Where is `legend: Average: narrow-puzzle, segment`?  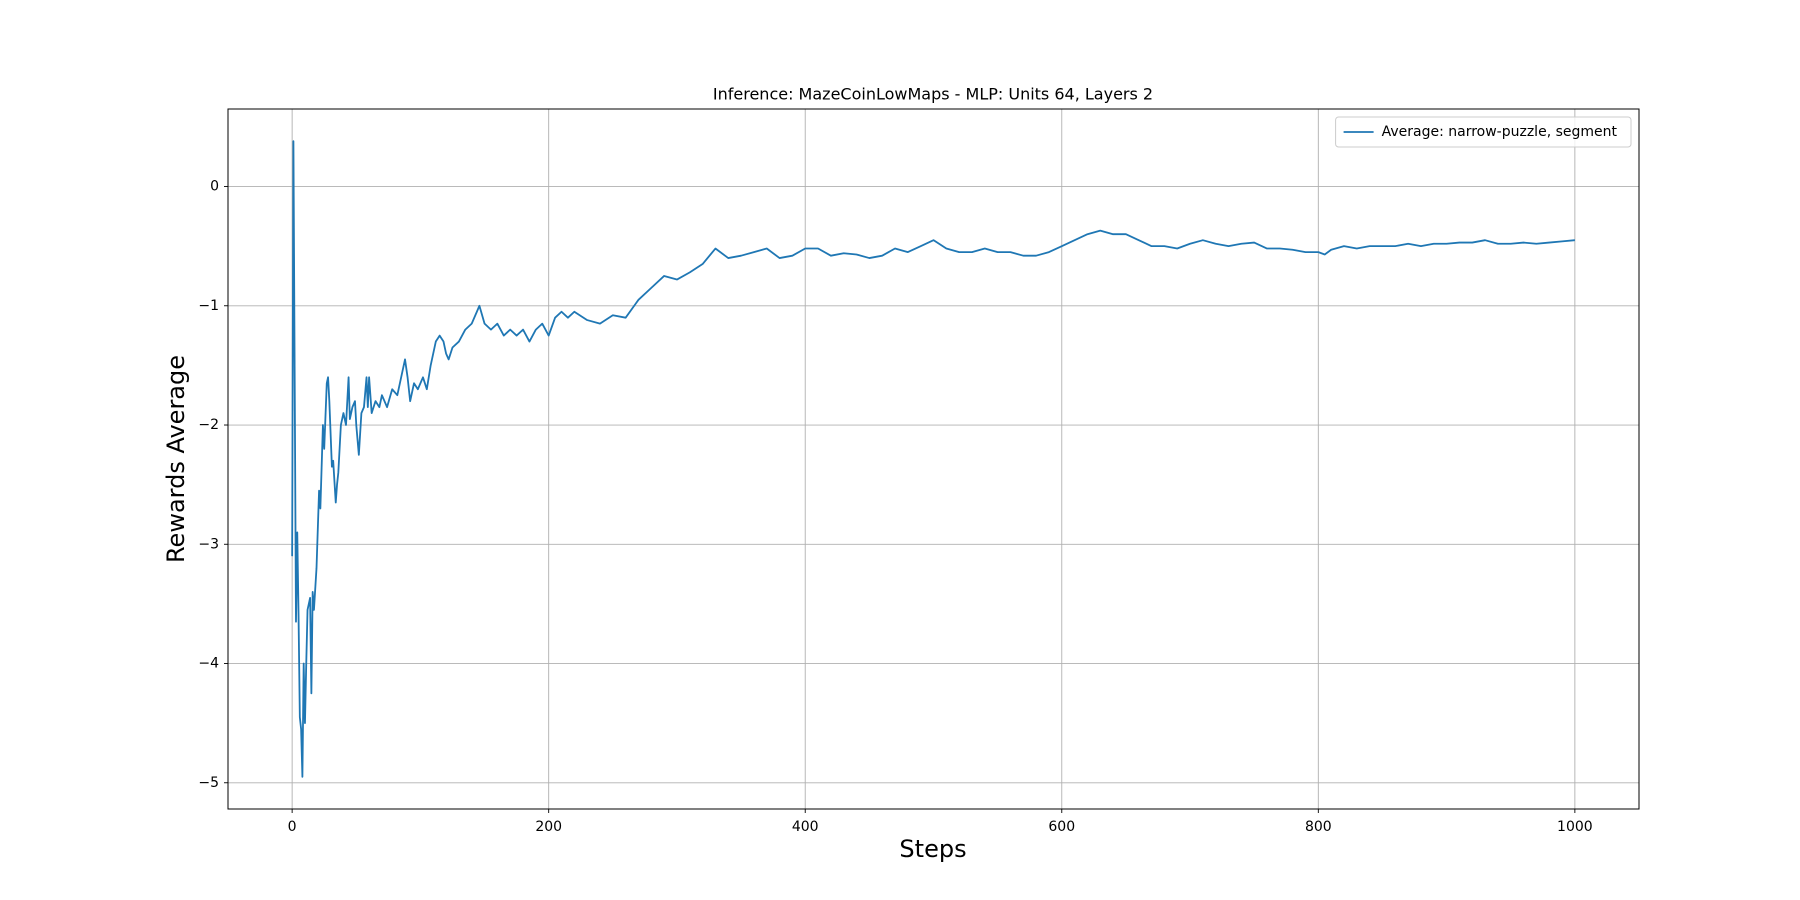
legend: Average: narrow-puzzle, segment is located at coordinates (1483, 132).